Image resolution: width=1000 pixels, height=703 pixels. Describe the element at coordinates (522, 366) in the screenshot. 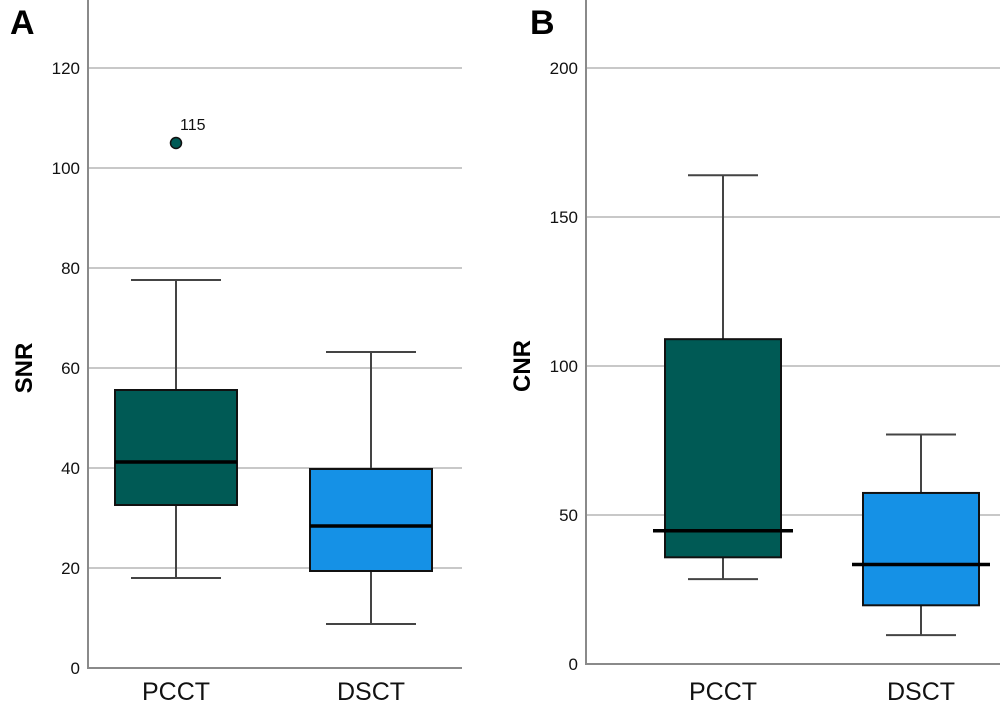

I see `y-axis-label-cnr: CNR` at that location.